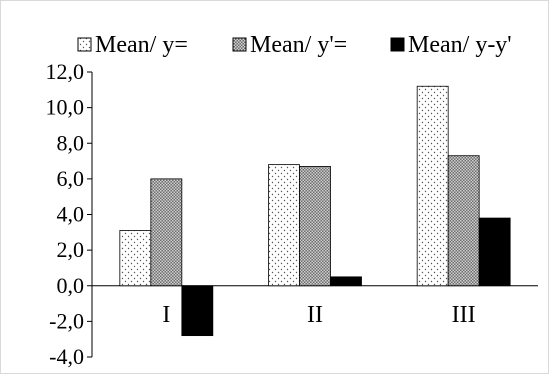 Image resolution: width=549 pixels, height=378 pixels. I want to click on legend-label-2: Mean/ y'=, so click(298, 45).